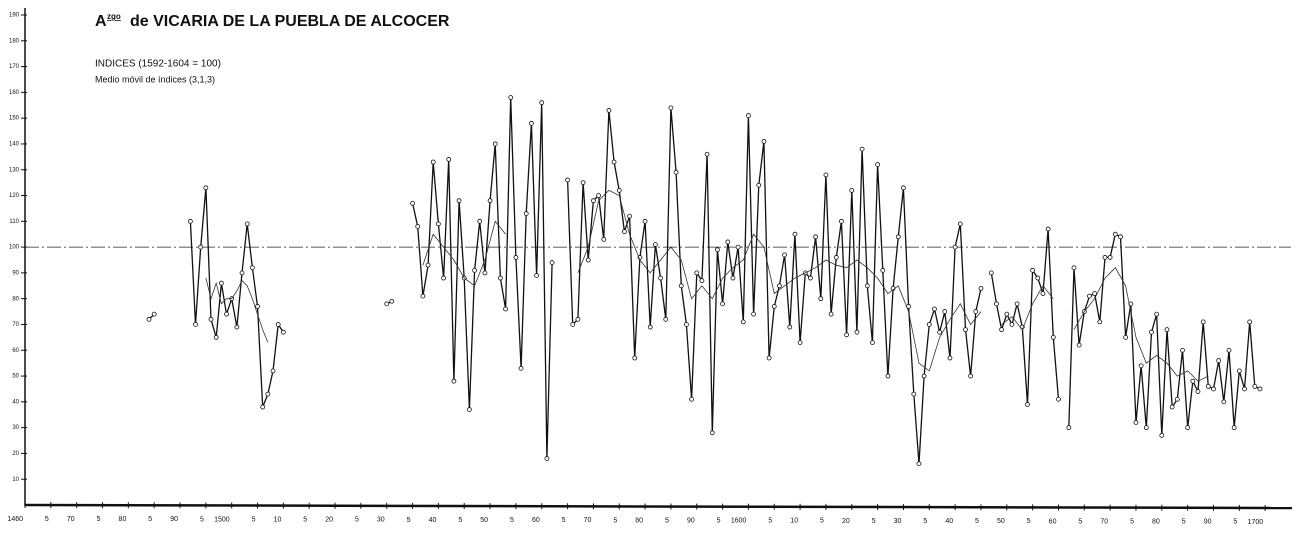  Describe the element at coordinates (14, 41) in the screenshot. I see `y-tick-label: 180` at that location.